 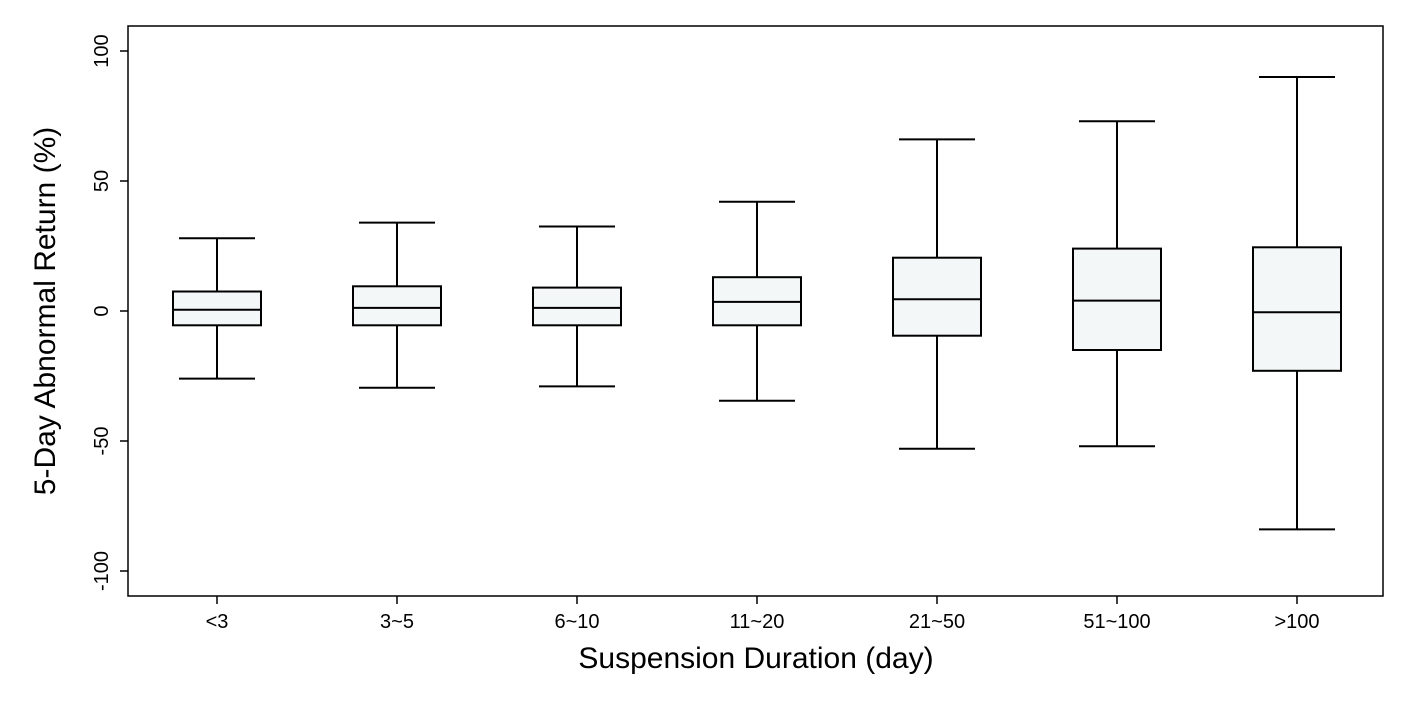 What do you see at coordinates (397, 622) in the screenshot?
I see `x-tick-label: 3~5` at bounding box center [397, 622].